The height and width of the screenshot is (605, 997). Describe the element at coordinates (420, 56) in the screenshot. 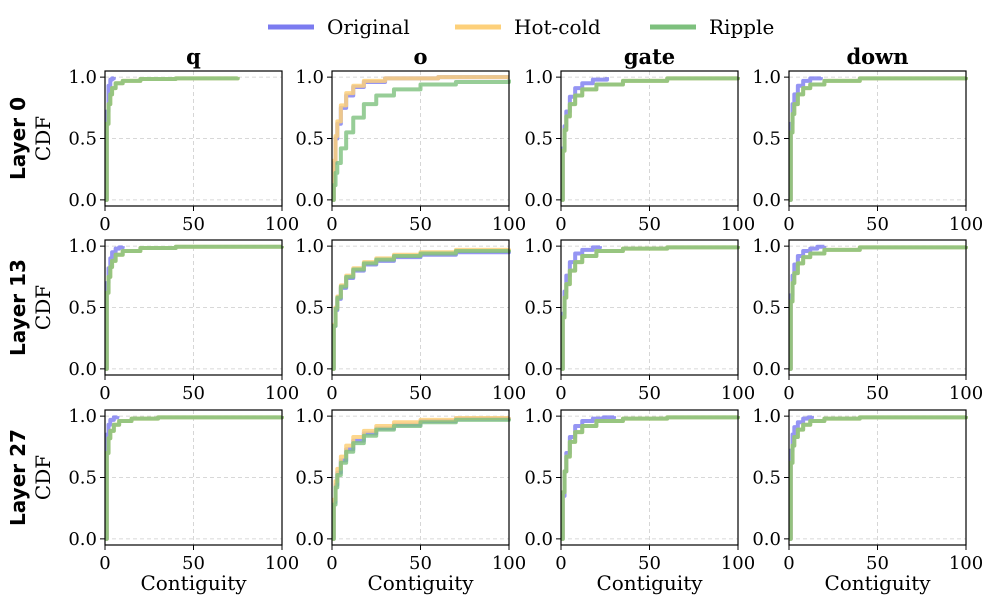

I see `column-title-o: o` at that location.